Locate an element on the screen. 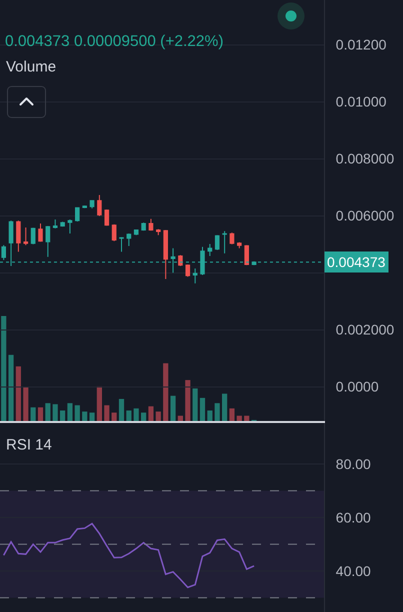 Image resolution: width=403 pixels, height=612 pixels. y-tick-label: 0.01000 is located at coordinates (361, 102).